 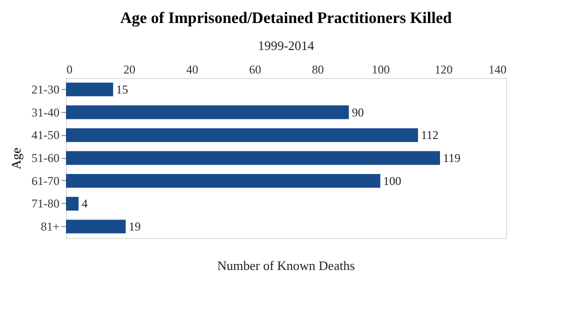 What do you see at coordinates (46, 181) in the screenshot?
I see `y-tick-label: 61-70` at bounding box center [46, 181].